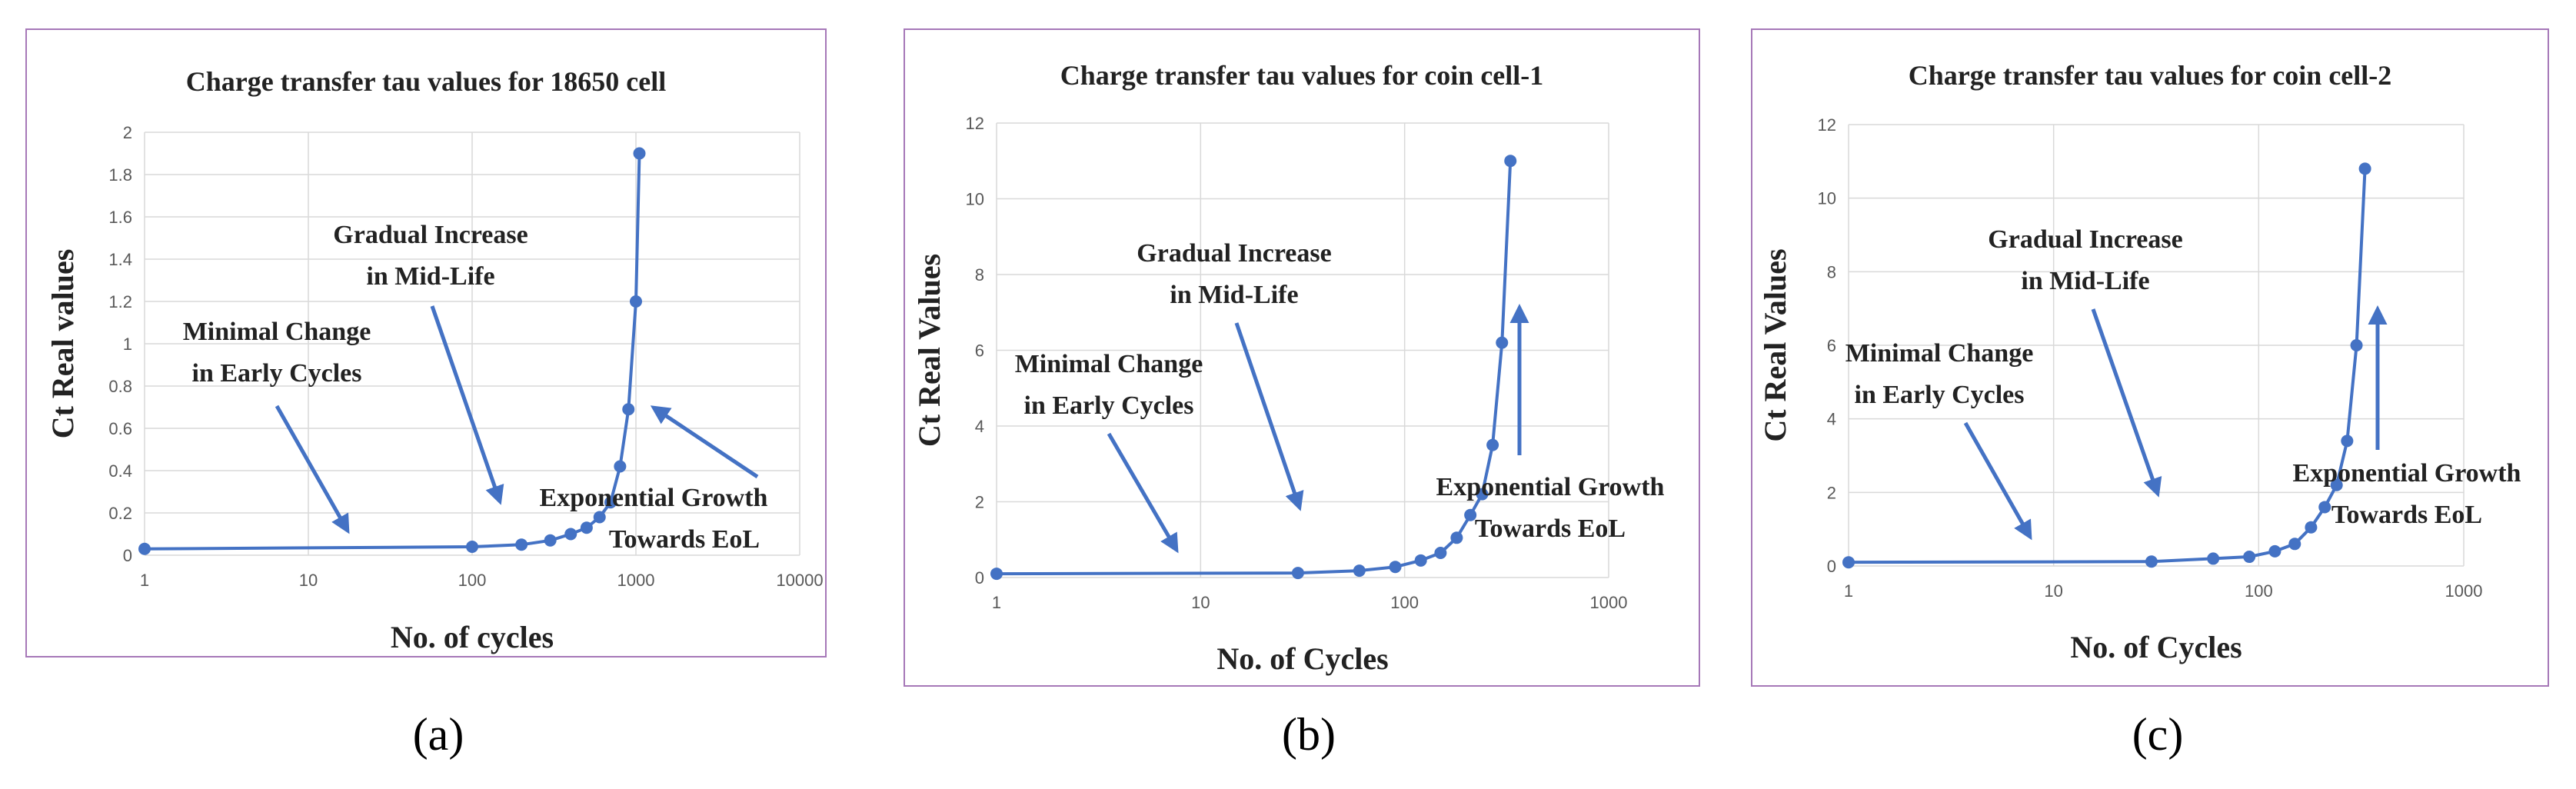 The image size is (2576, 789). Describe the element at coordinates (120, 259) in the screenshot. I see `y-tick-label: 1.4` at that location.